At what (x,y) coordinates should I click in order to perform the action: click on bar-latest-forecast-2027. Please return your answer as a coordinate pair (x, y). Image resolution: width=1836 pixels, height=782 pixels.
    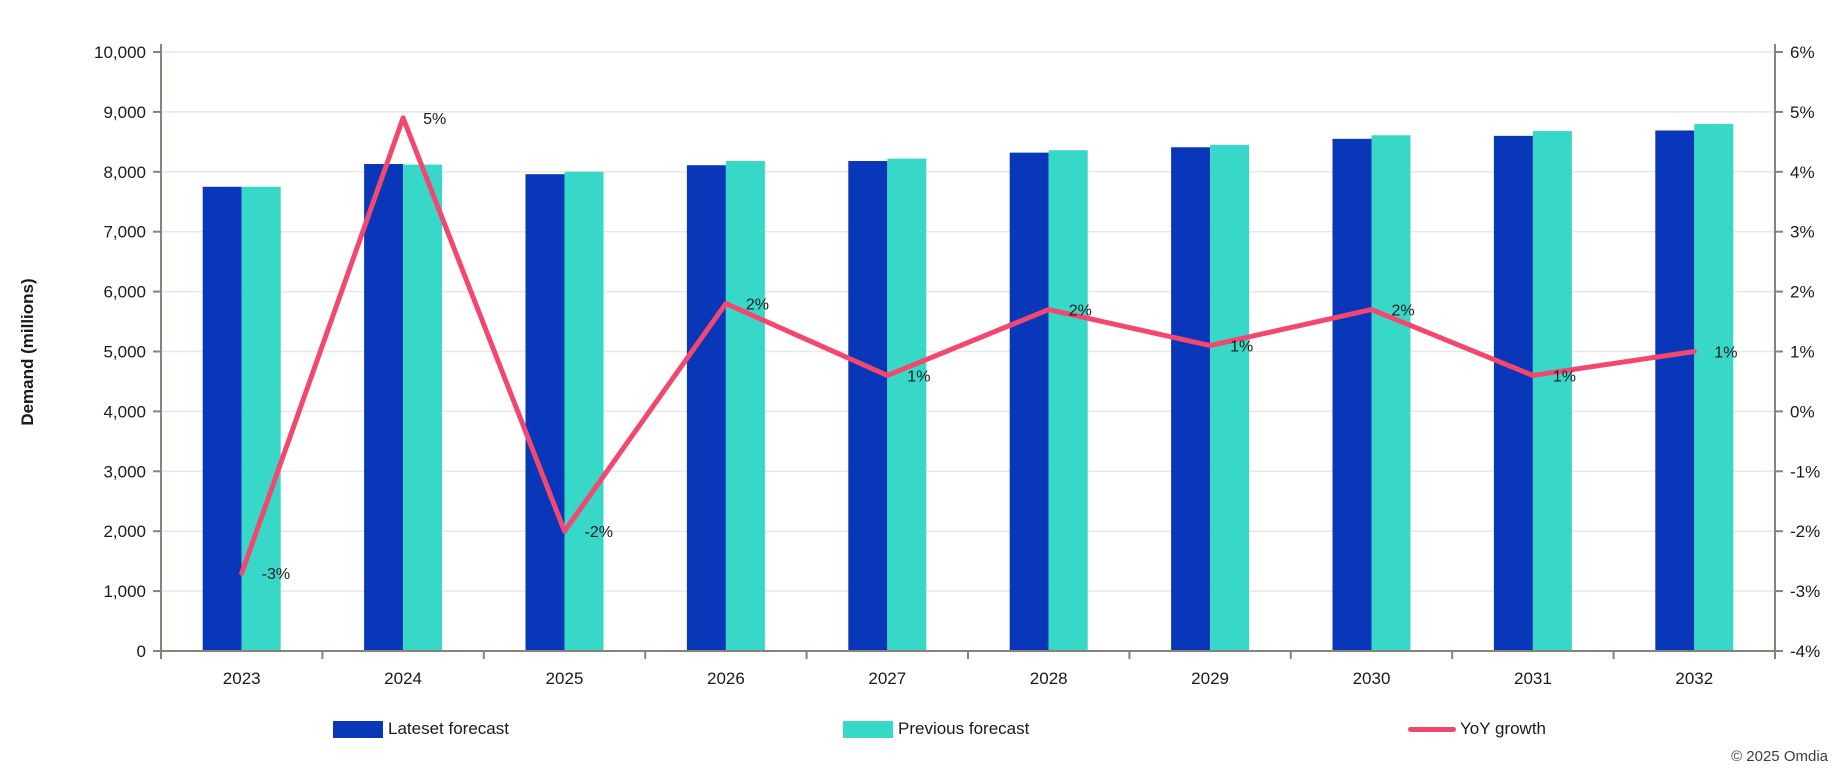
    Looking at the image, I should click on (868, 406).